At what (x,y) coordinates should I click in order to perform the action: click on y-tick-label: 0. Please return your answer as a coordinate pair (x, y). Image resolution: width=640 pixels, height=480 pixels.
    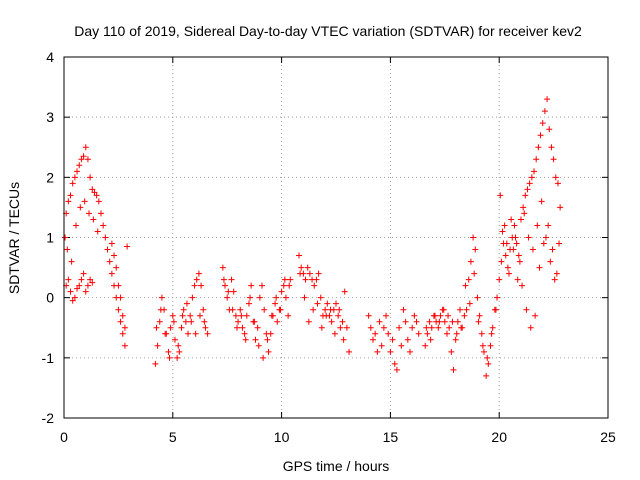
    Looking at the image, I should click on (50, 298).